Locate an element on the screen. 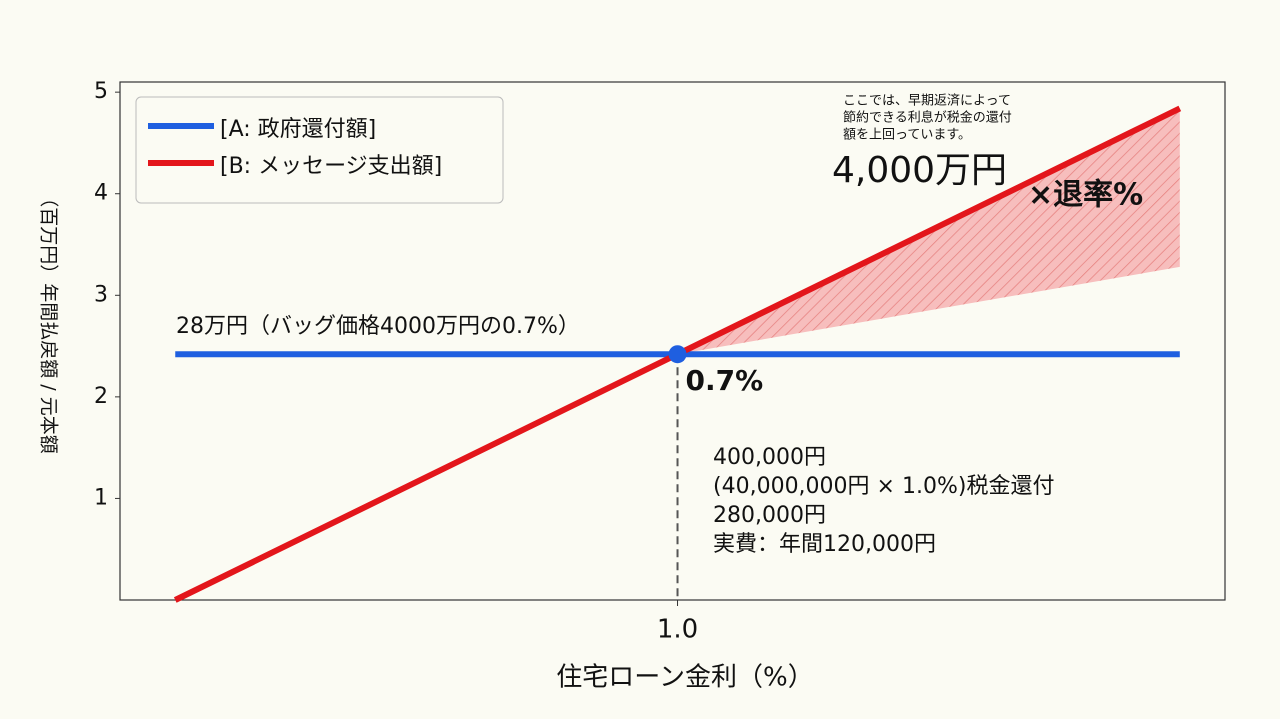  annotation: ここでは、早期返済によって is located at coordinates (927, 101).